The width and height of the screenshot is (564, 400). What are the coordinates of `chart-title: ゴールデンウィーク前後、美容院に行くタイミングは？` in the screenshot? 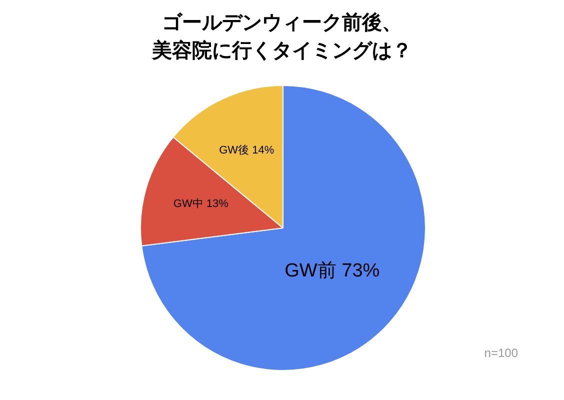 It's located at (281, 36).